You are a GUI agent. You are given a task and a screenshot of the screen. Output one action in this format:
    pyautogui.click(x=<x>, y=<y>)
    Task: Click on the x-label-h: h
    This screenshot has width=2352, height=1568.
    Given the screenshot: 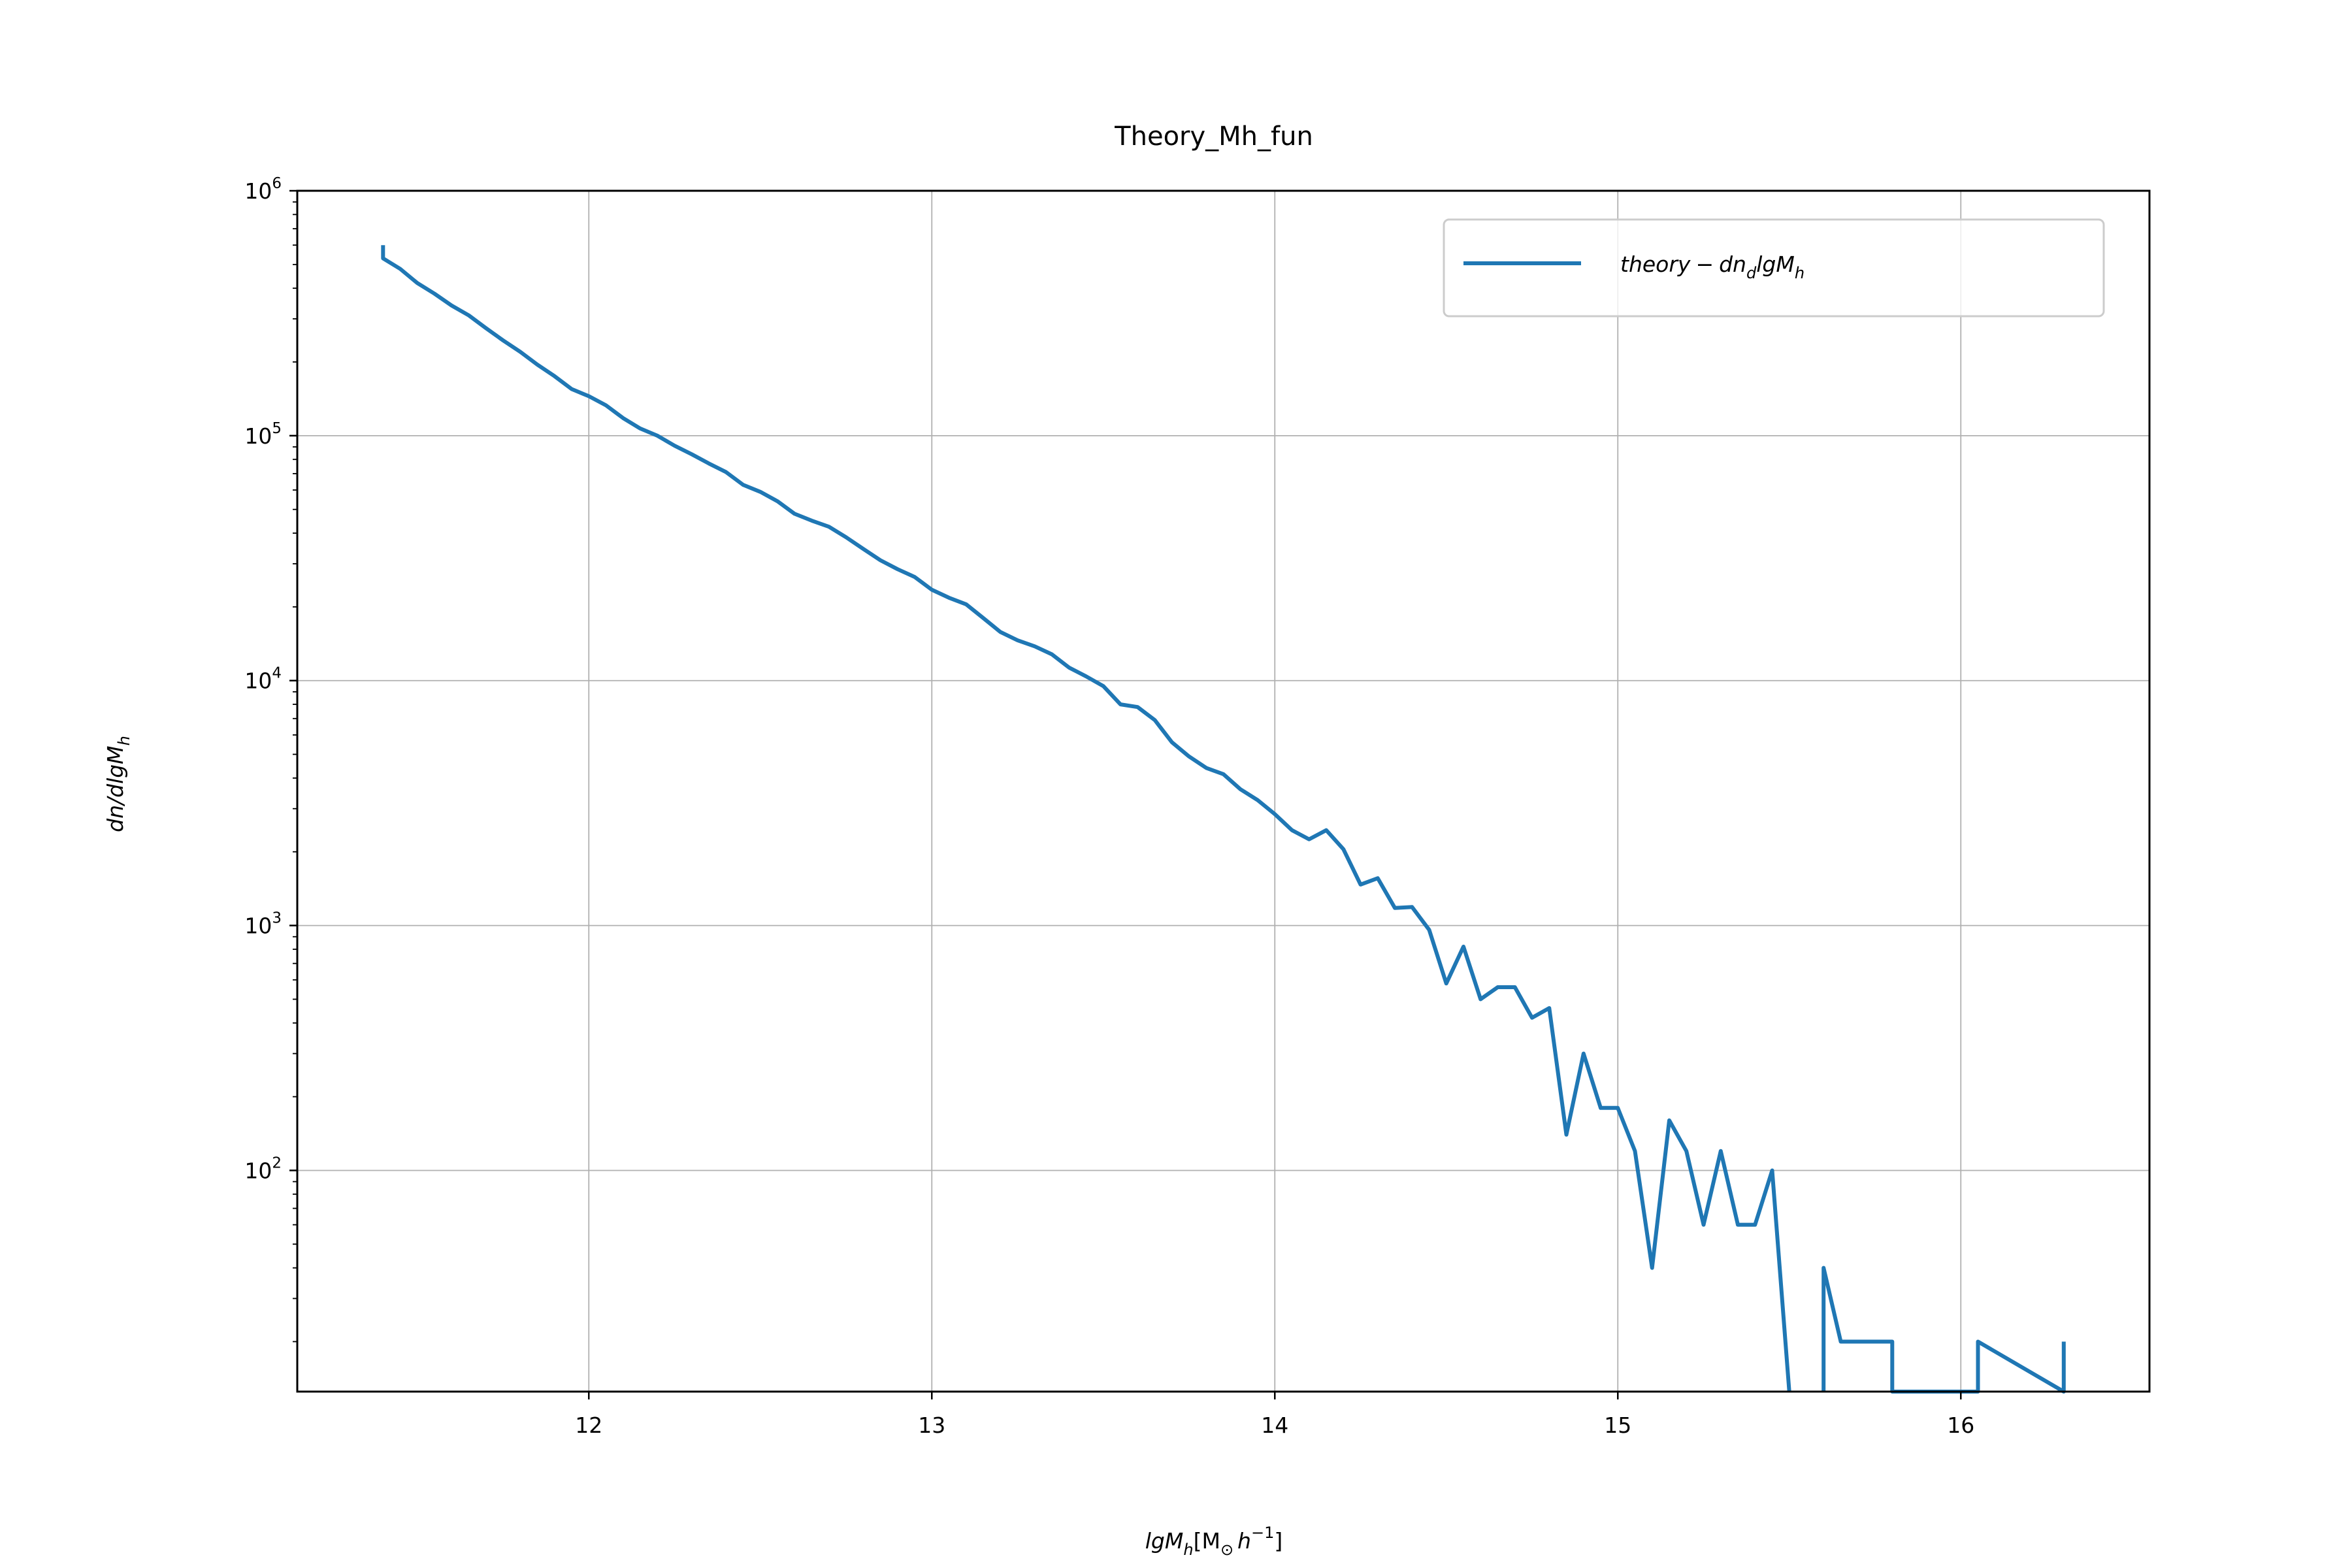 What is the action you would take?
    pyautogui.click(x=1244, y=1541)
    